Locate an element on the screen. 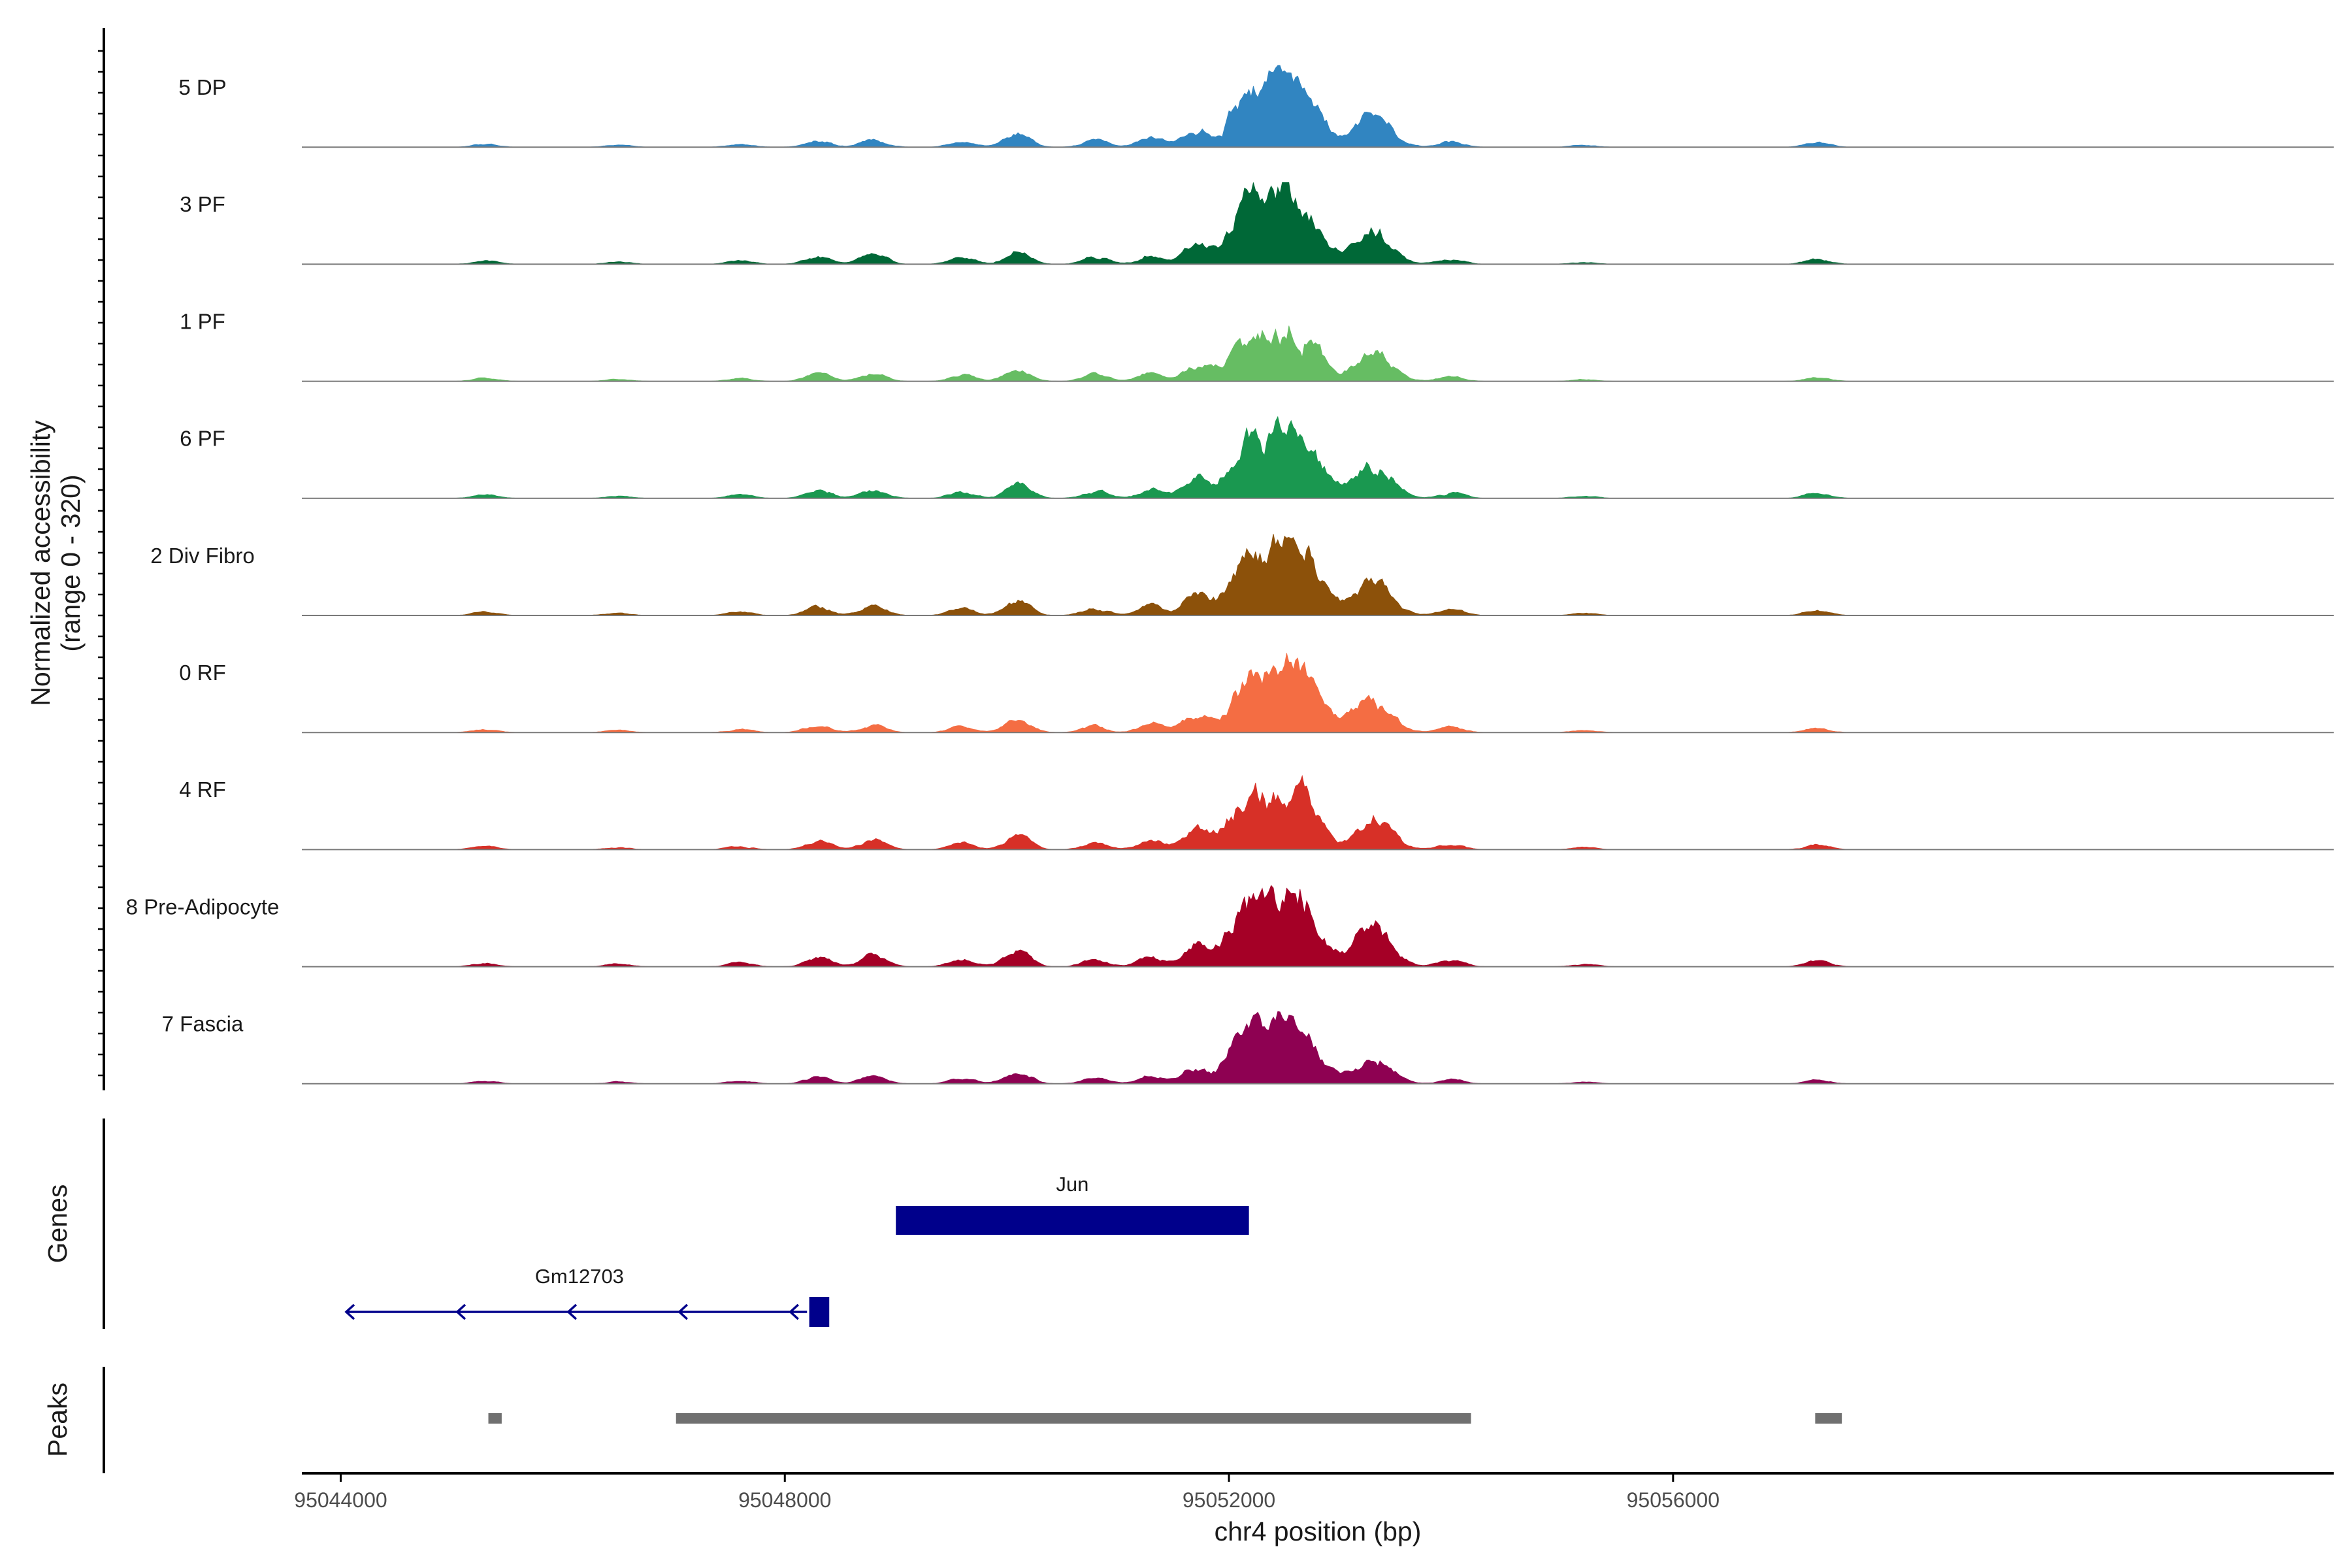  track-label: 4 RF is located at coordinates (202, 789).